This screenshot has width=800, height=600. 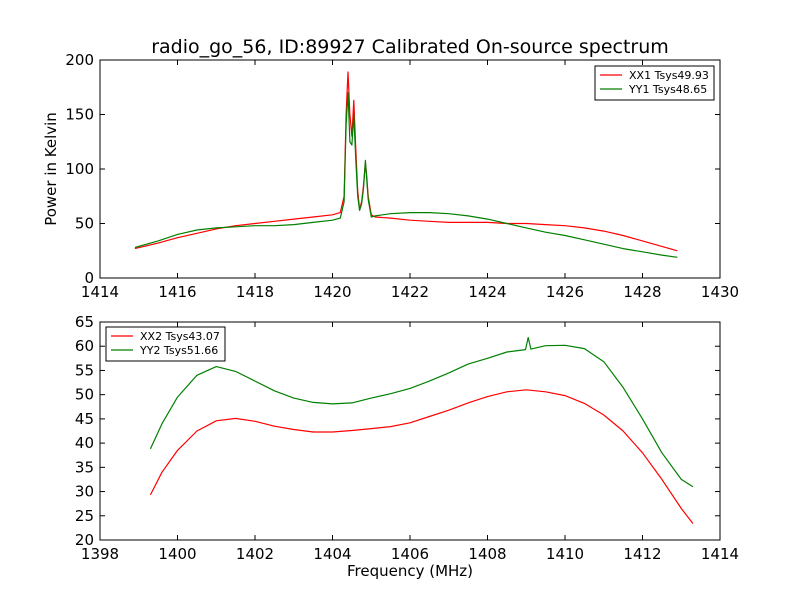 I want to click on top-x-tick-label: 1428, so click(x=642, y=292).